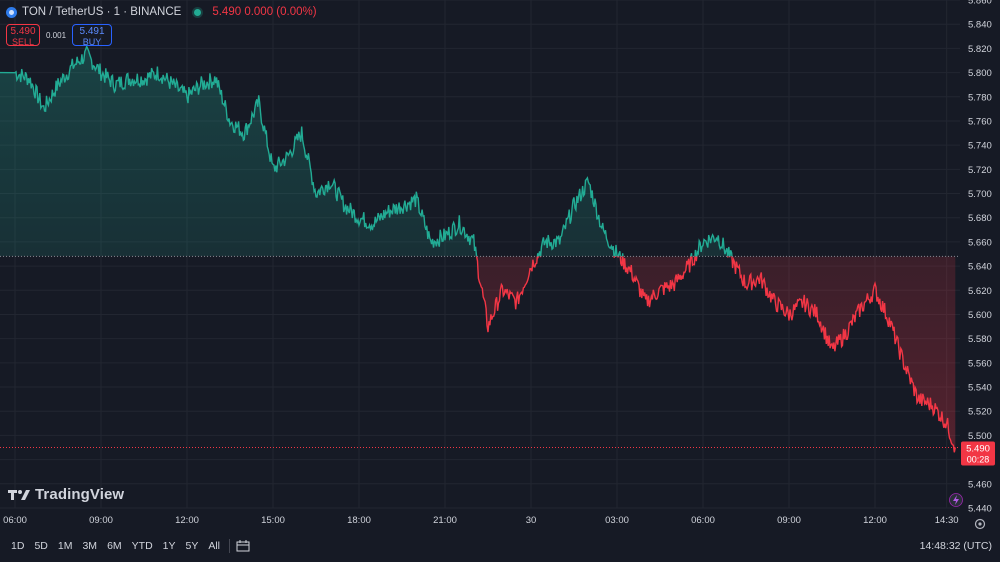 The image size is (1000, 562). What do you see at coordinates (980, 194) in the screenshot?
I see `y-axis-tick-label: 5.700` at bounding box center [980, 194].